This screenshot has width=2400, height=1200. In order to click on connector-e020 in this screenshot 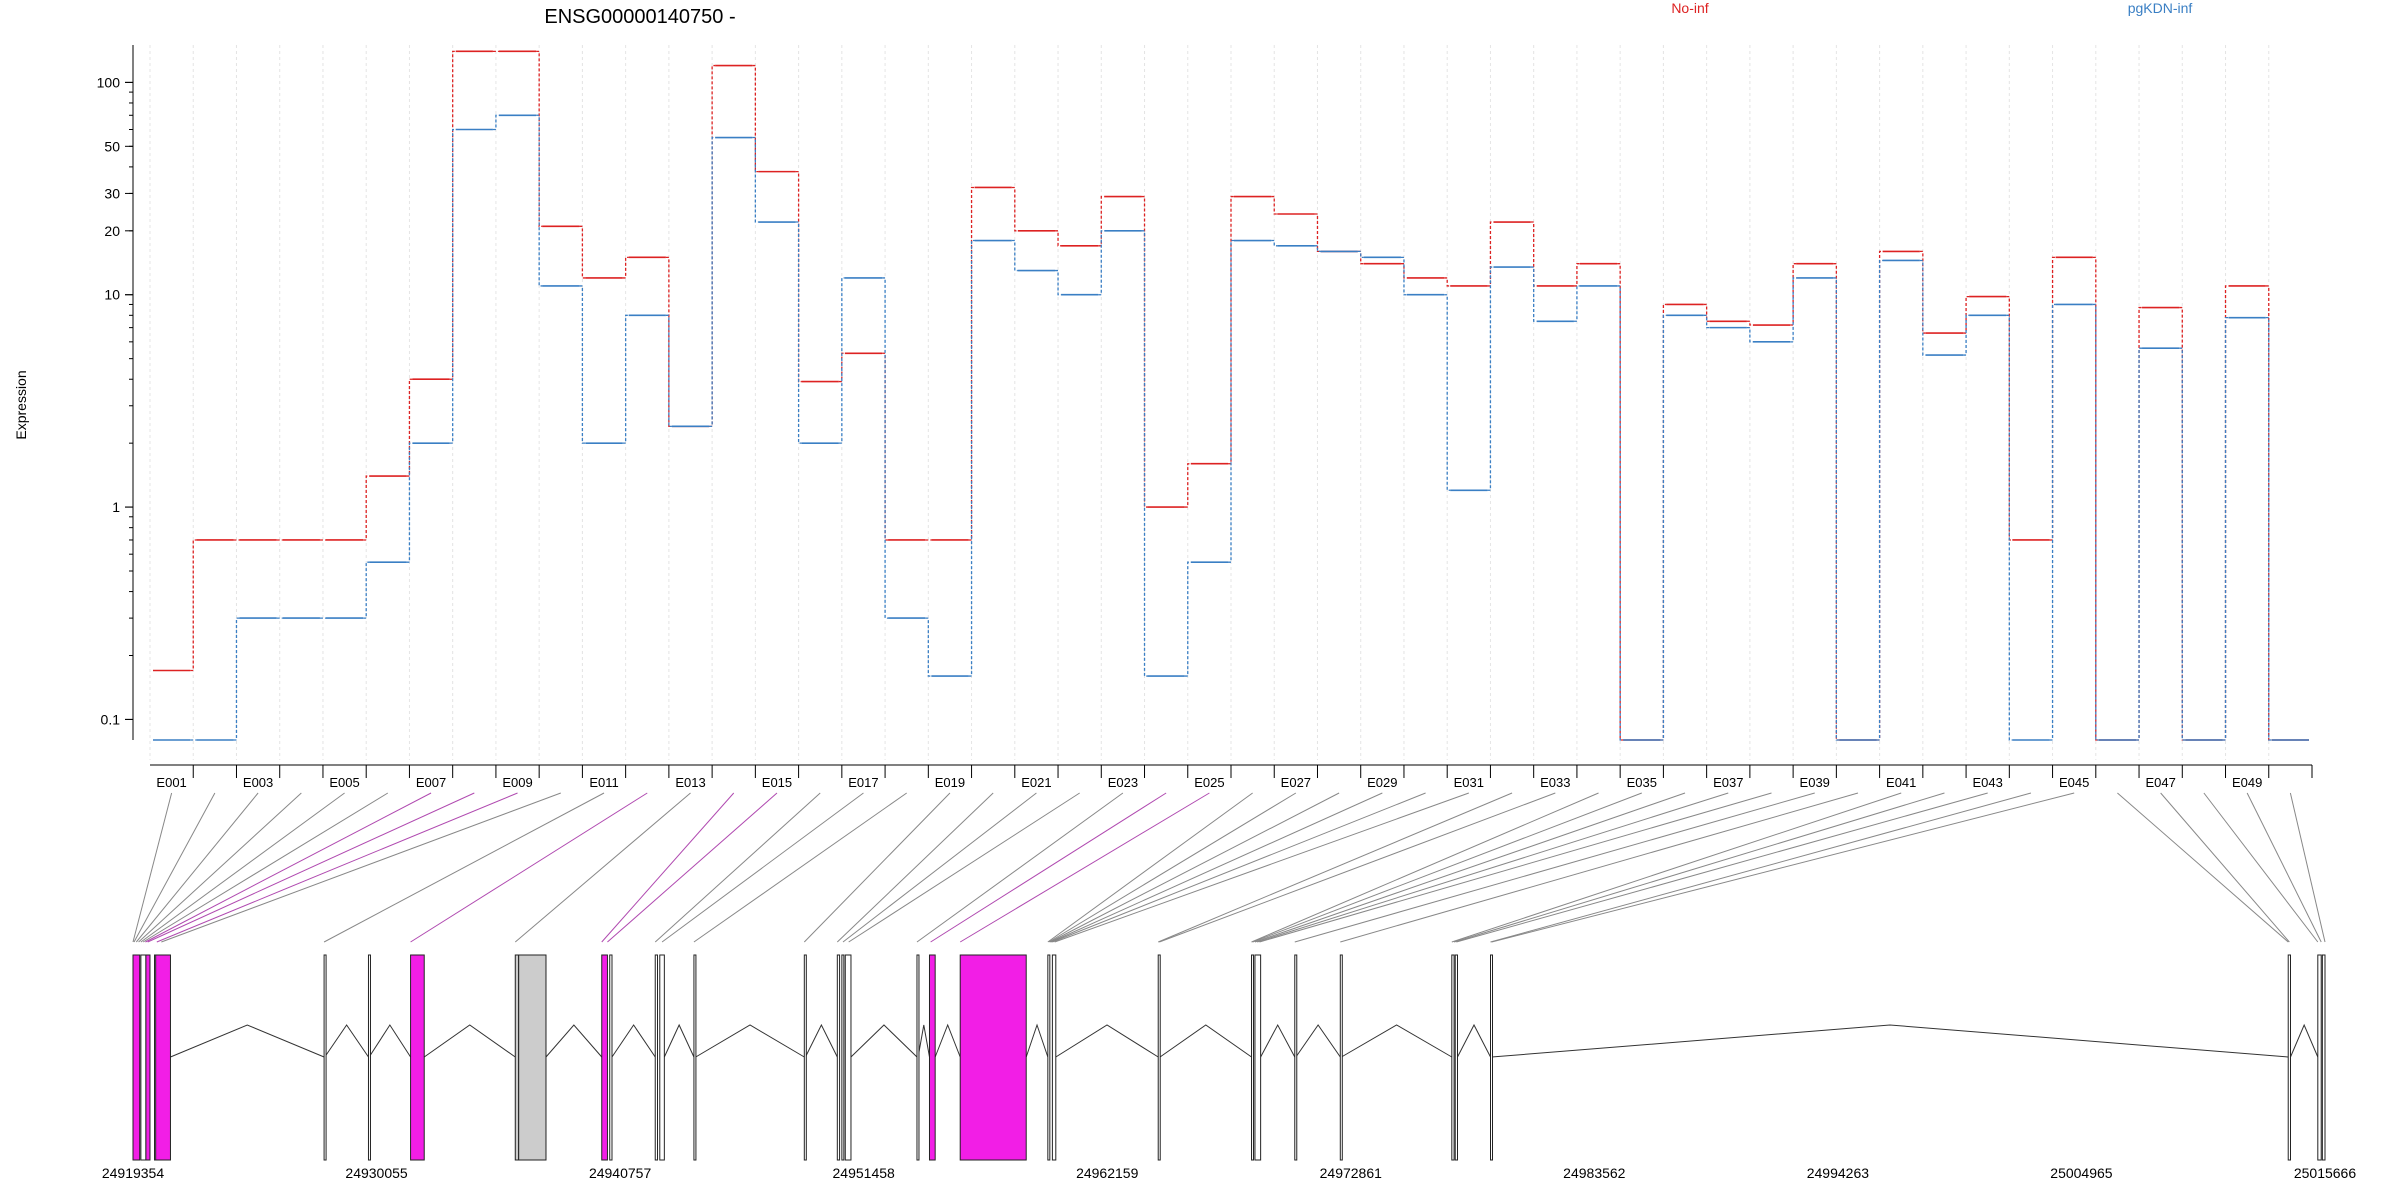, I will do `click(915, 867)`.